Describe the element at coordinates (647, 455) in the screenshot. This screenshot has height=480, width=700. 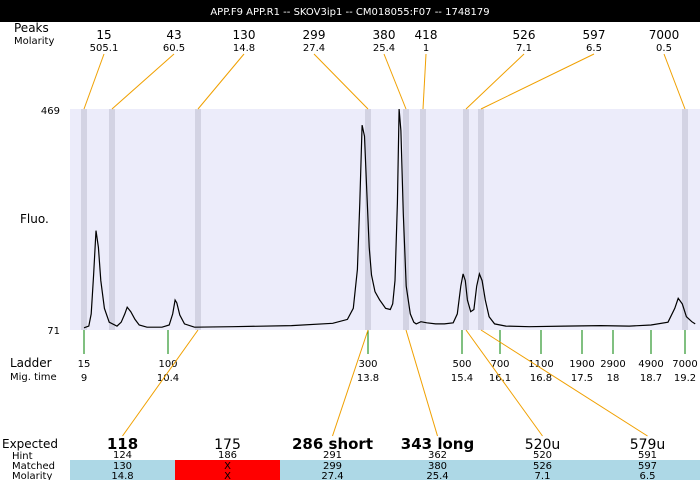
I see `hint-value: 591` at that location.